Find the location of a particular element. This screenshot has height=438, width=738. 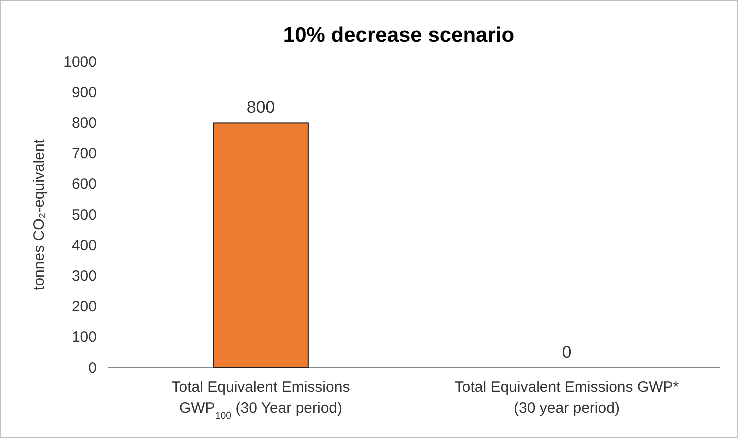

y-tick-label: 0 is located at coordinates (92, 368).